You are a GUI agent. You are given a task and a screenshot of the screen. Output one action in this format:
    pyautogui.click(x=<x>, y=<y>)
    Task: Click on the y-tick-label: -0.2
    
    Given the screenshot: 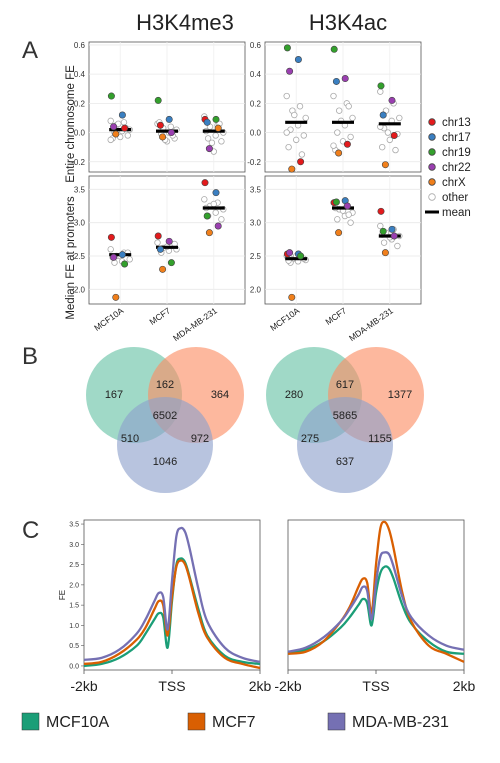 What is the action you would take?
    pyautogui.click(x=78, y=162)
    